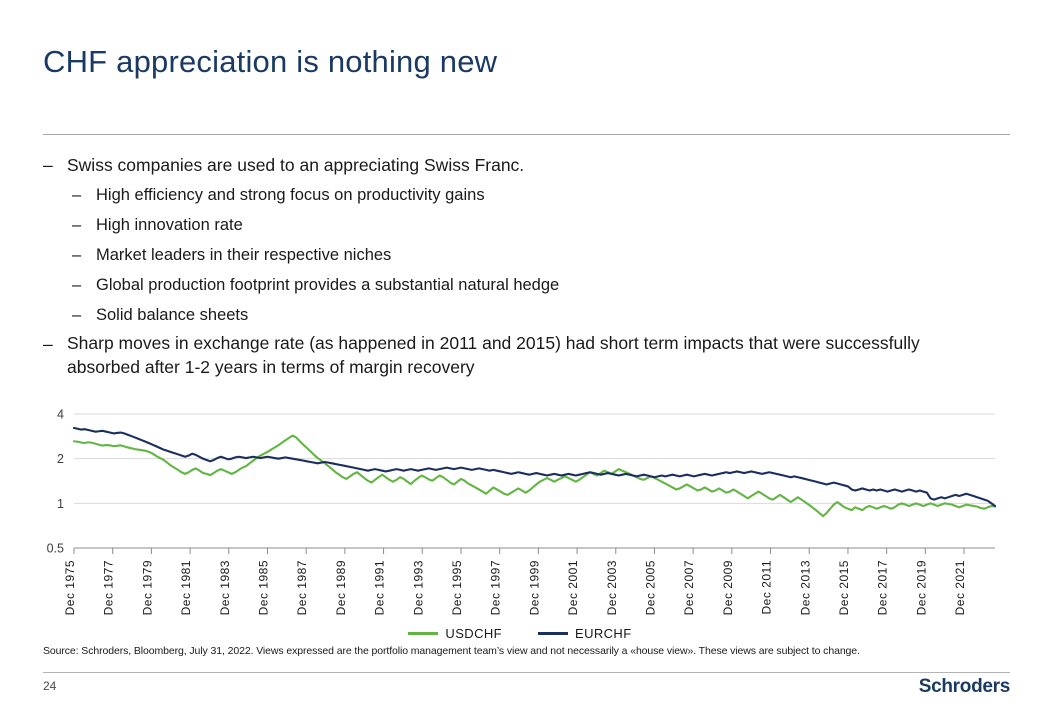  Describe the element at coordinates (532, 315) in the screenshot. I see `bullet-item: – Solid balance sheets` at that location.